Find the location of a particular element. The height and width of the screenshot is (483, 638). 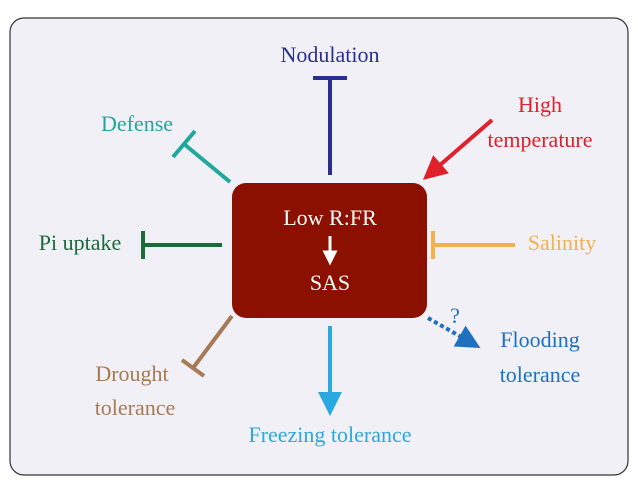

label: Pi uptake is located at coordinates (80, 242).